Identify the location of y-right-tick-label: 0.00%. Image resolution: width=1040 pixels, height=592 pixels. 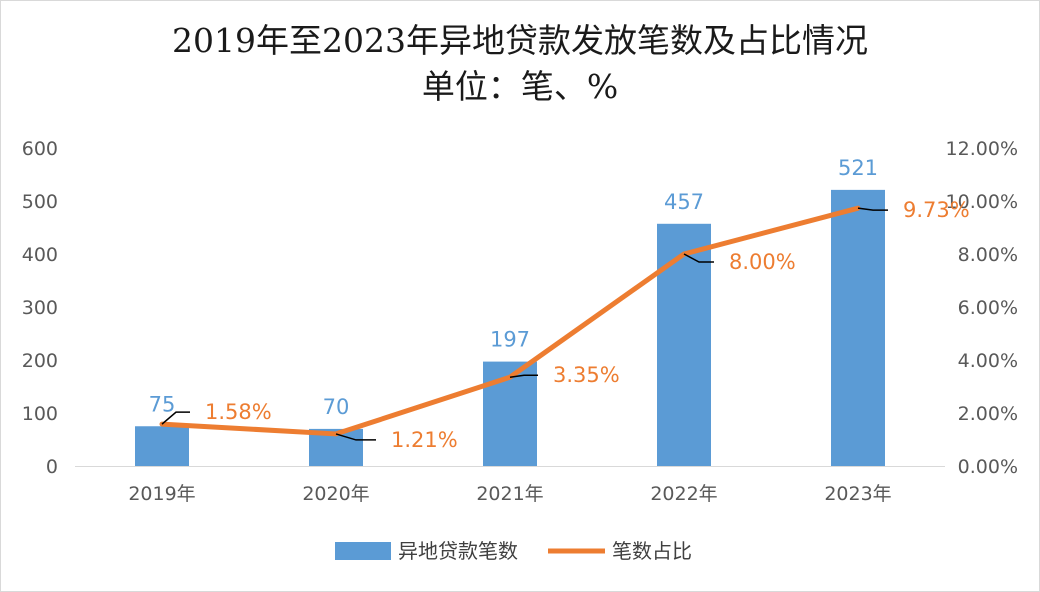
(988, 467).